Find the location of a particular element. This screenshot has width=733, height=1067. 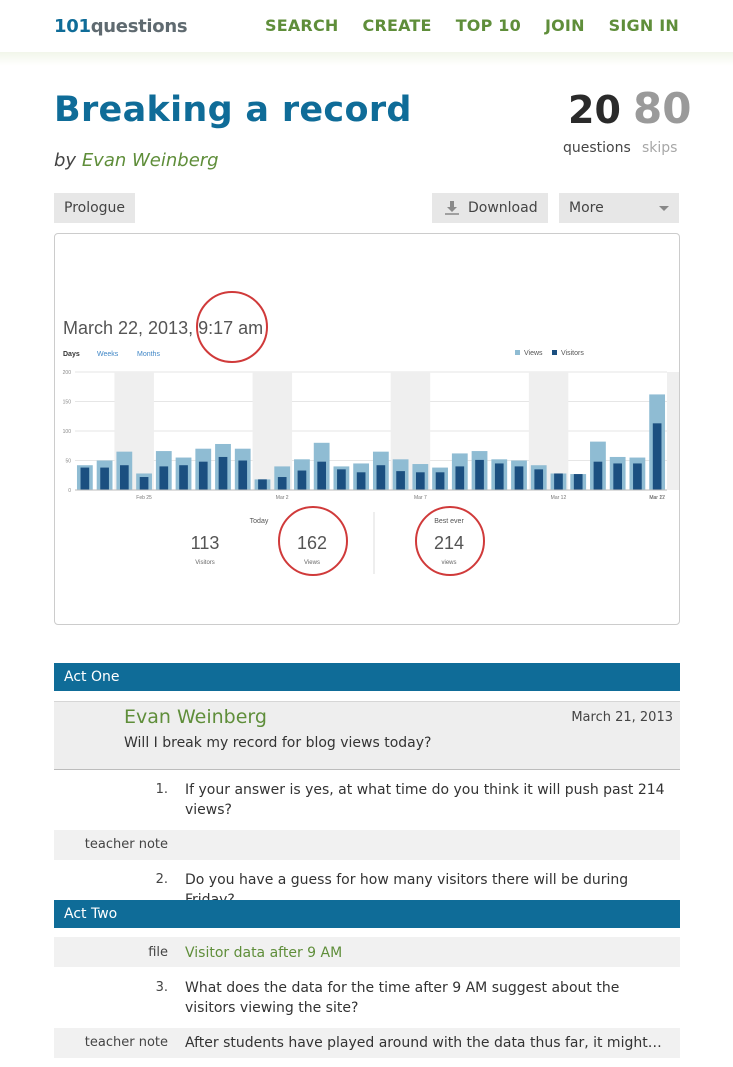

author-link: Evan Weinberg is located at coordinates (150, 160).